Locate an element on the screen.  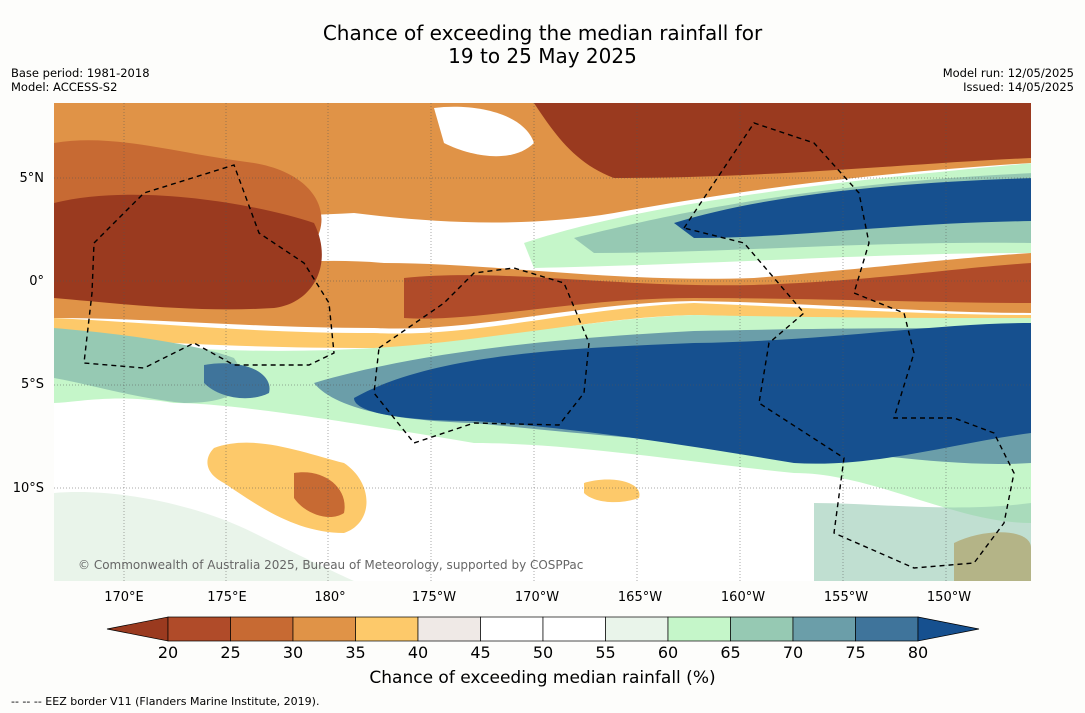
lon-label-150w: 150°W is located at coordinates (949, 597).